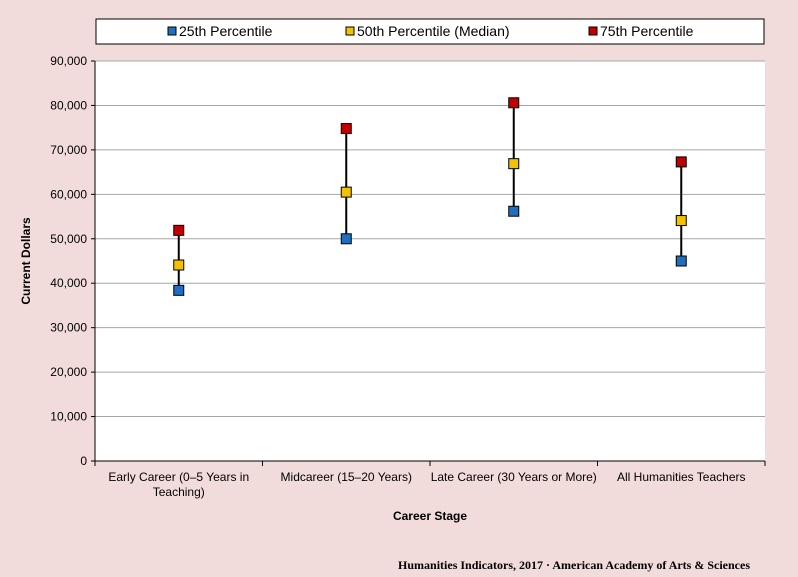  Describe the element at coordinates (68, 194) in the screenshot. I see `y-tick-label: 60,000` at that location.